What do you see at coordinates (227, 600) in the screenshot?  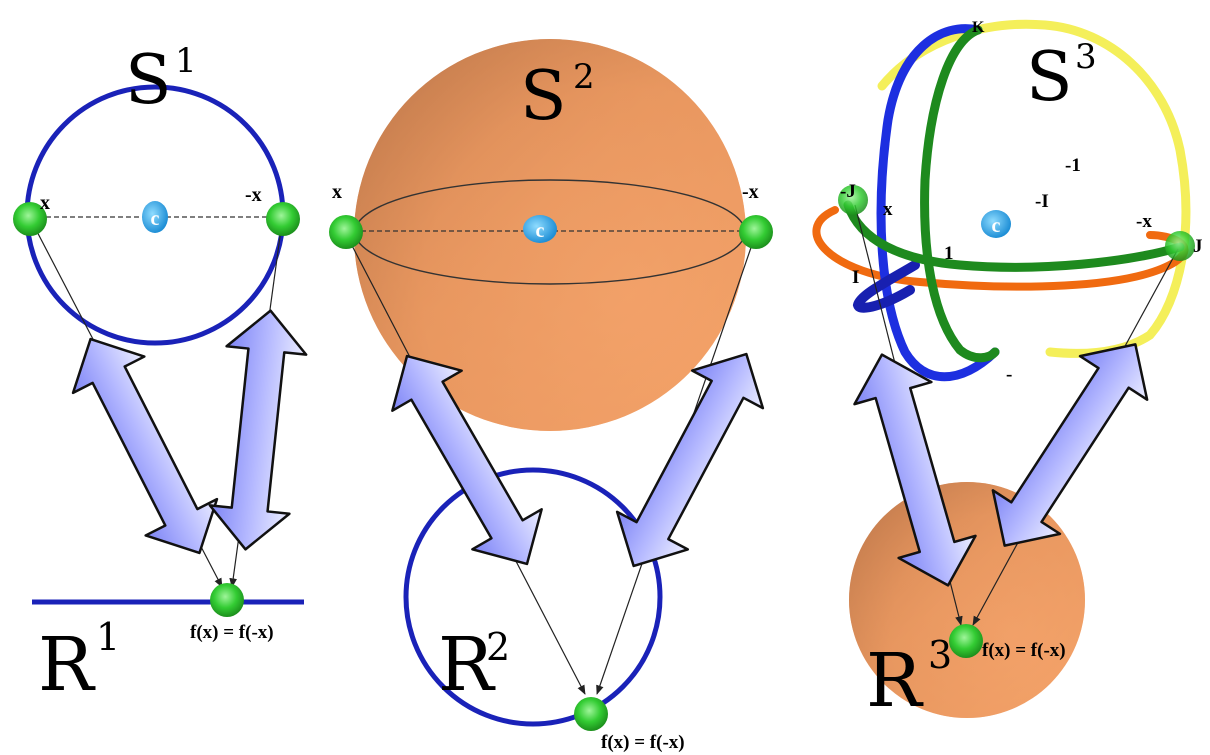 I see `r1-image-point` at bounding box center [227, 600].